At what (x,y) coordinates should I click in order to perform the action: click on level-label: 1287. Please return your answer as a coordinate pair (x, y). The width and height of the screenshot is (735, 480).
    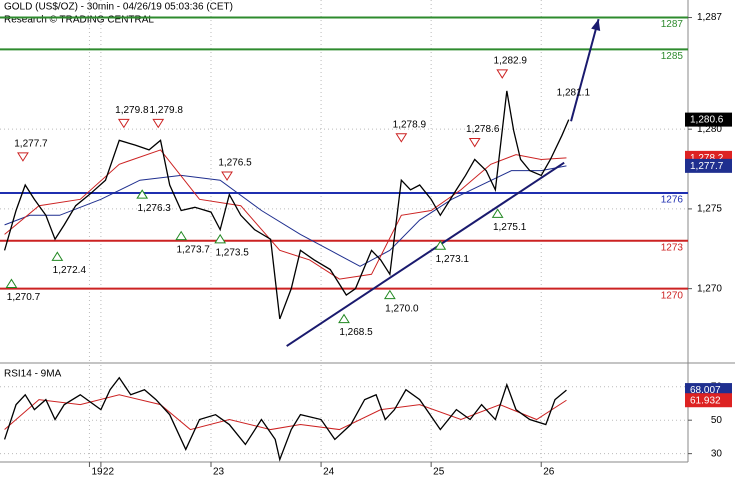
    Looking at the image, I should click on (672, 24).